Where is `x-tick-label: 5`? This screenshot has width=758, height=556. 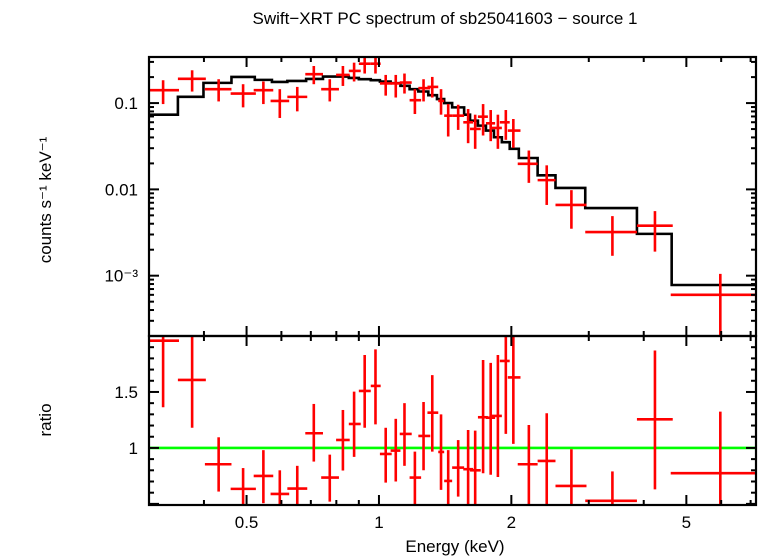
x-tick-label: 5 is located at coordinates (686, 522).